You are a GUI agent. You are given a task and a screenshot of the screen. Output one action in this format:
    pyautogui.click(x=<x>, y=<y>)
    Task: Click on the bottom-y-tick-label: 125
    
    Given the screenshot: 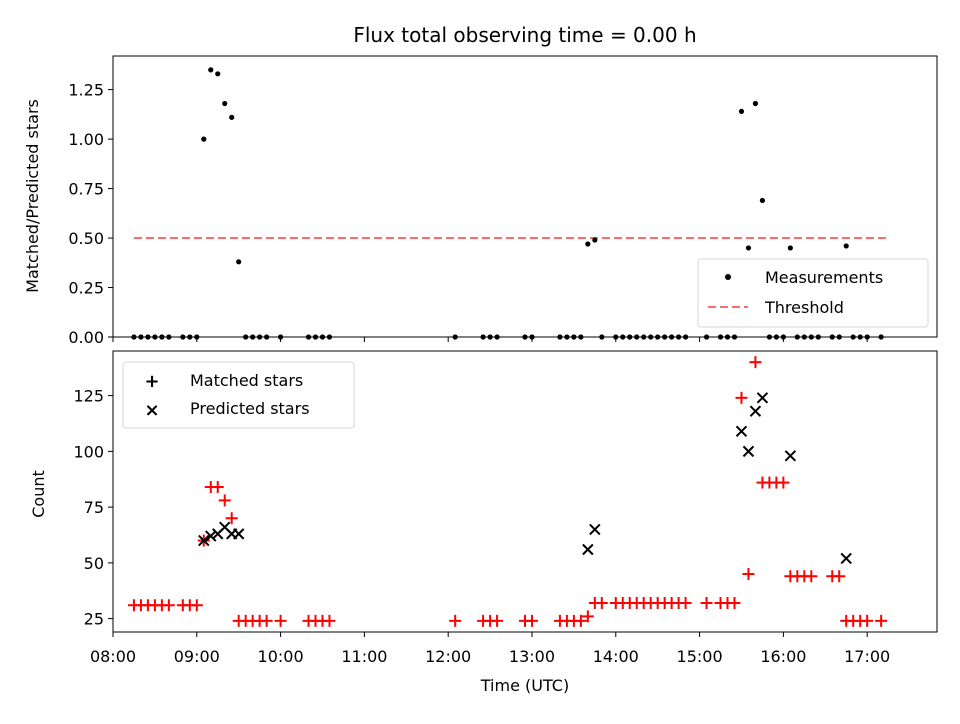 What is the action you would take?
    pyautogui.click(x=88, y=396)
    